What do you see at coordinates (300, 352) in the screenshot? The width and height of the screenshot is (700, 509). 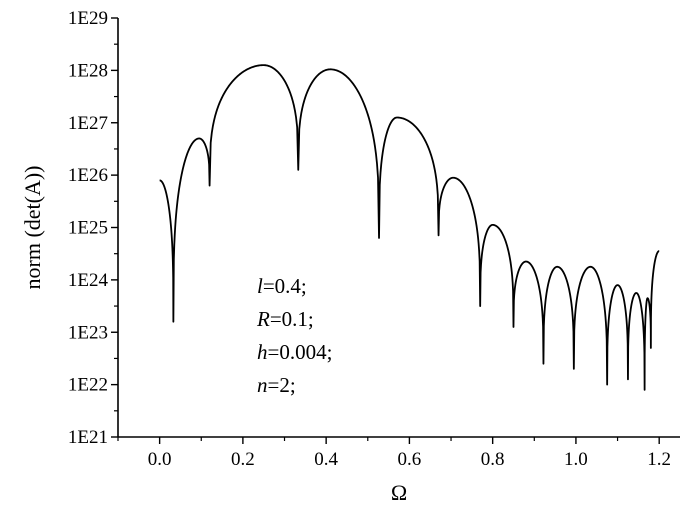 I see `annotation-value: =0.004;` at bounding box center [300, 352].